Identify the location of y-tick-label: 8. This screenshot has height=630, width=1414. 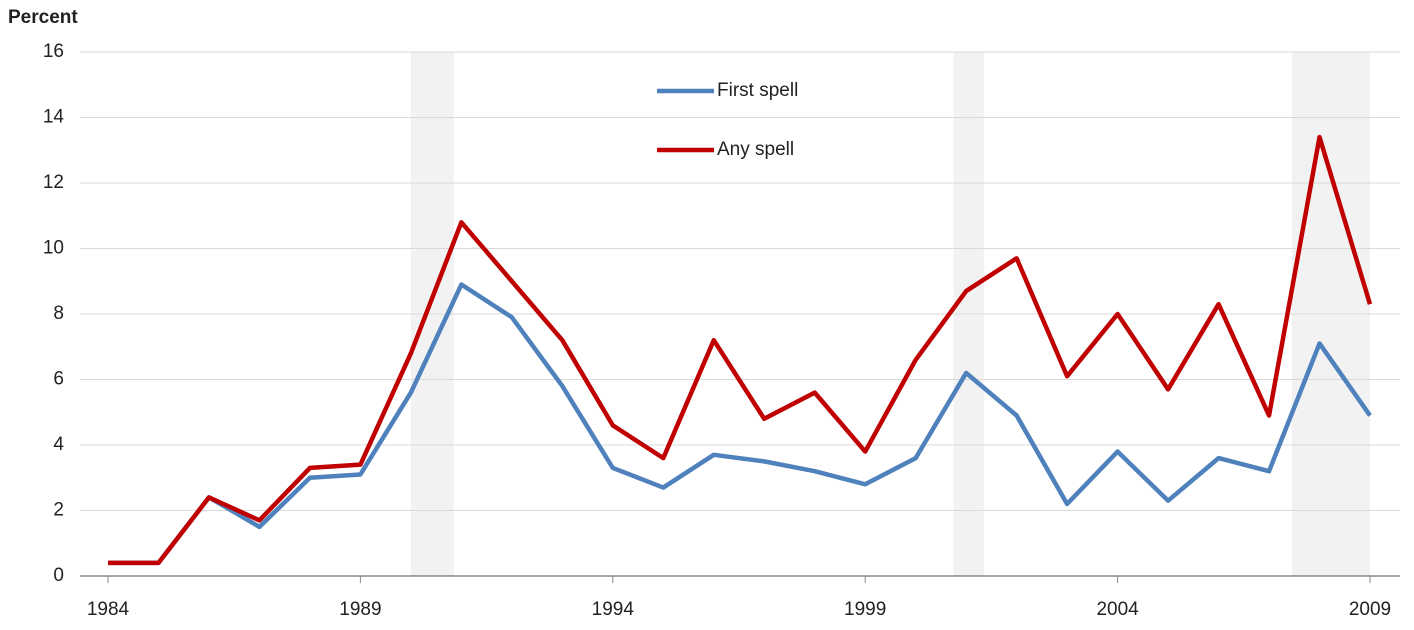
(58, 313).